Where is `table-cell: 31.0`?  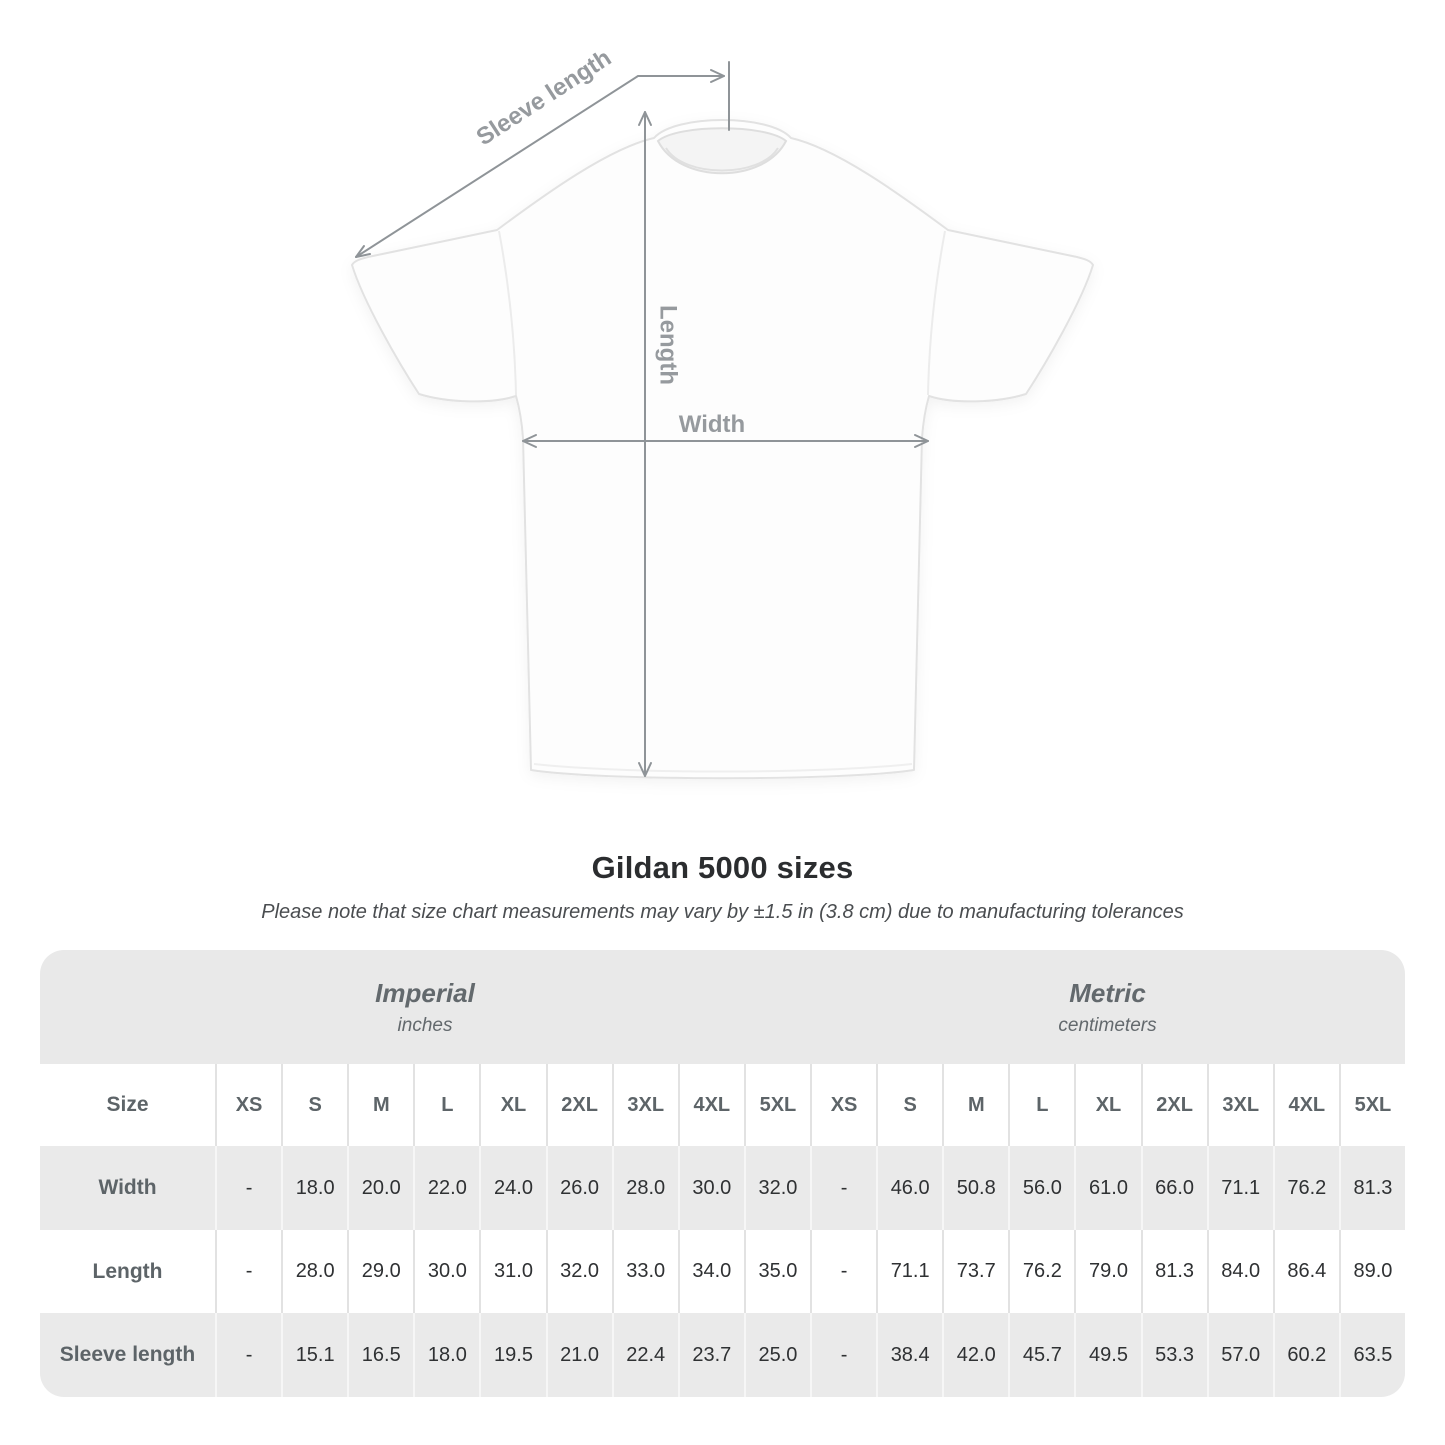 table-cell: 31.0 is located at coordinates (512, 1271).